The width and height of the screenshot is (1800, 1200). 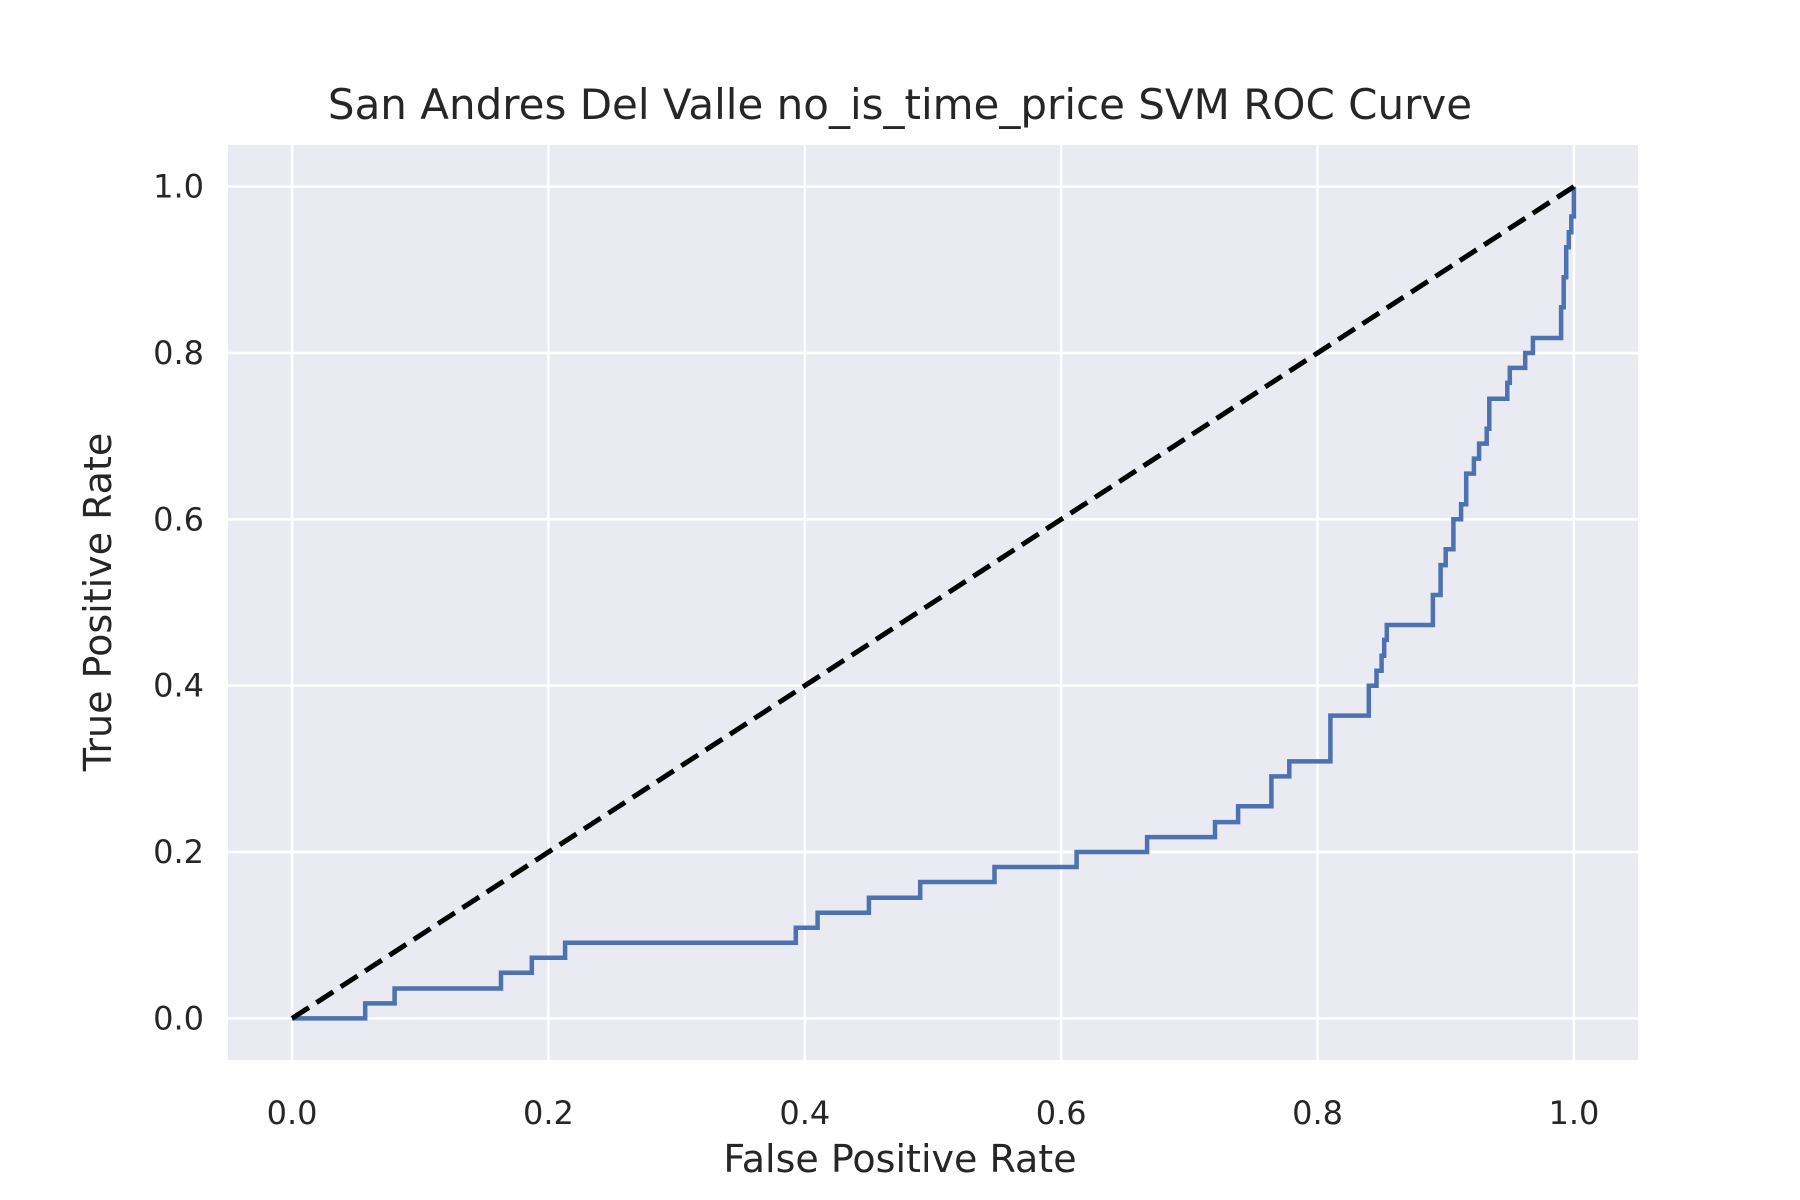 What do you see at coordinates (1573, 1113) in the screenshot?
I see `x-tick-label: 1.0` at bounding box center [1573, 1113].